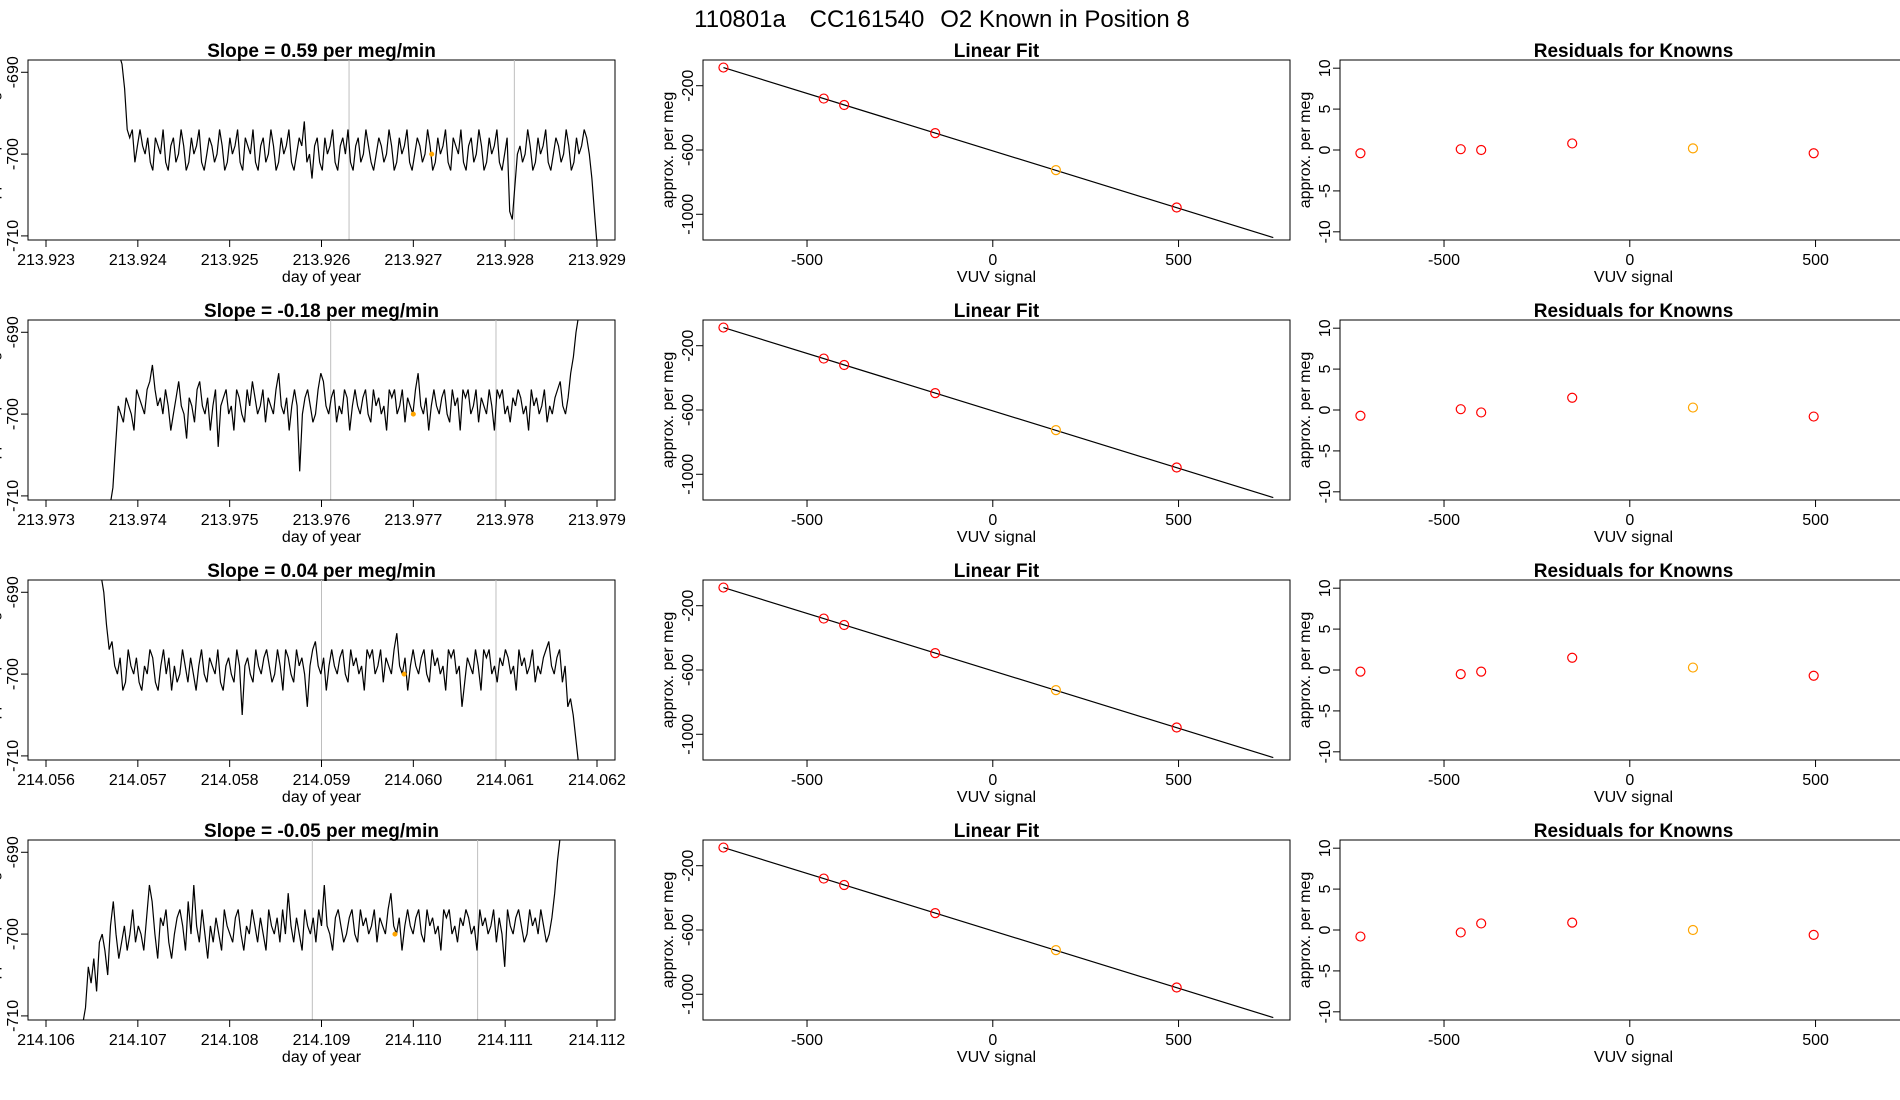 This screenshot has width=1900, height=1100. Describe the element at coordinates (1325, 588) in the screenshot. I see `y-tick-label: 10` at that location.